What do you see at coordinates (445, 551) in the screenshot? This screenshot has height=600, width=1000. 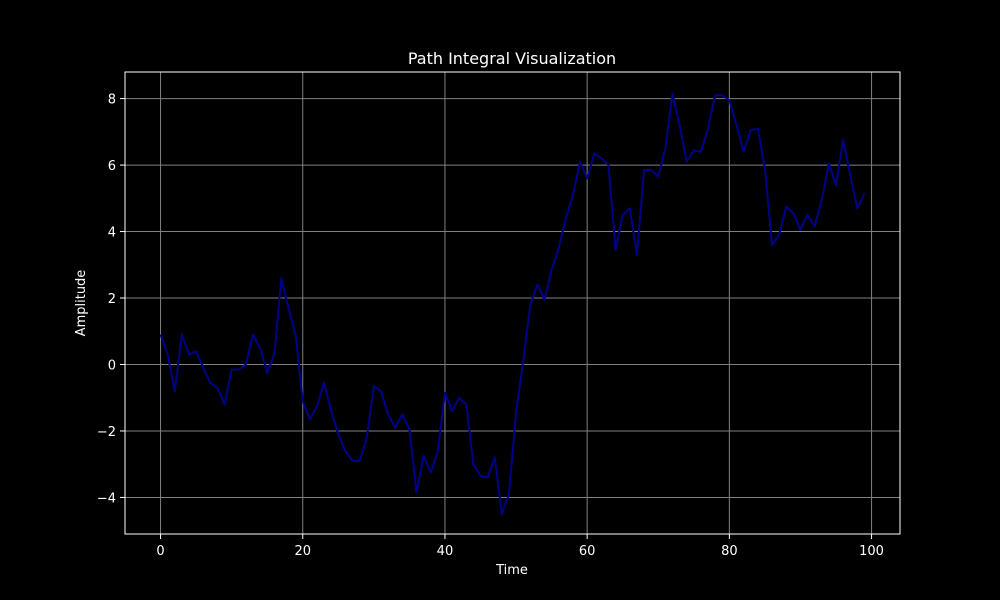 I see `x-tick-label: 40` at bounding box center [445, 551].